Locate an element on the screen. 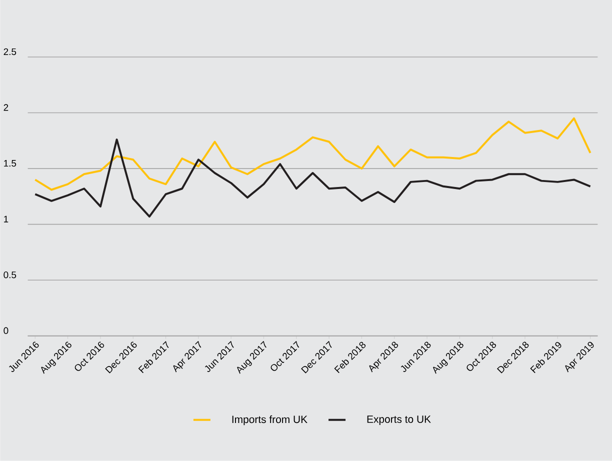 This screenshot has height=461, width=612. y-tick-label: 0.5 is located at coordinates (10, 275).